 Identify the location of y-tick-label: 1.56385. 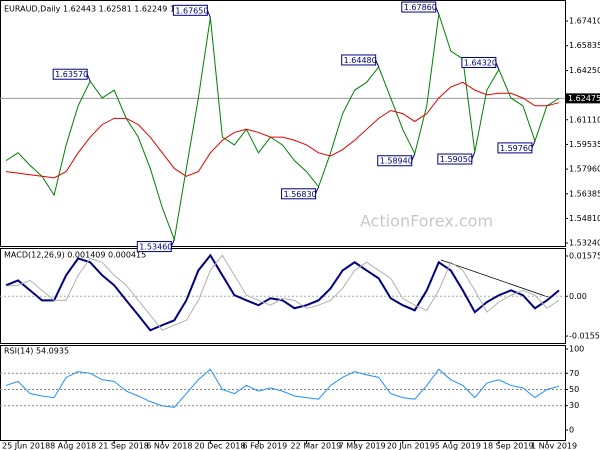
(584, 193).